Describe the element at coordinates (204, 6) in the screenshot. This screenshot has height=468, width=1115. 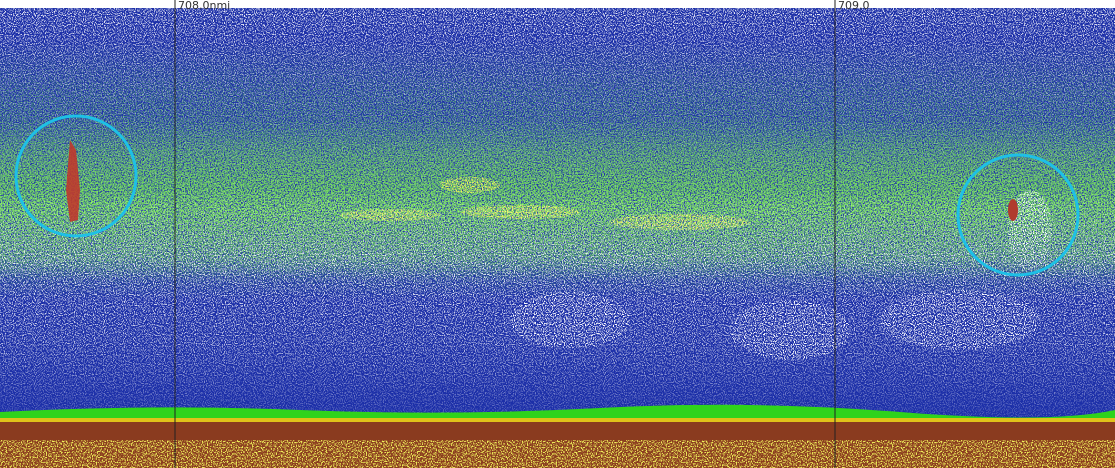
I see `distance-label: 708.0nmi` at that location.